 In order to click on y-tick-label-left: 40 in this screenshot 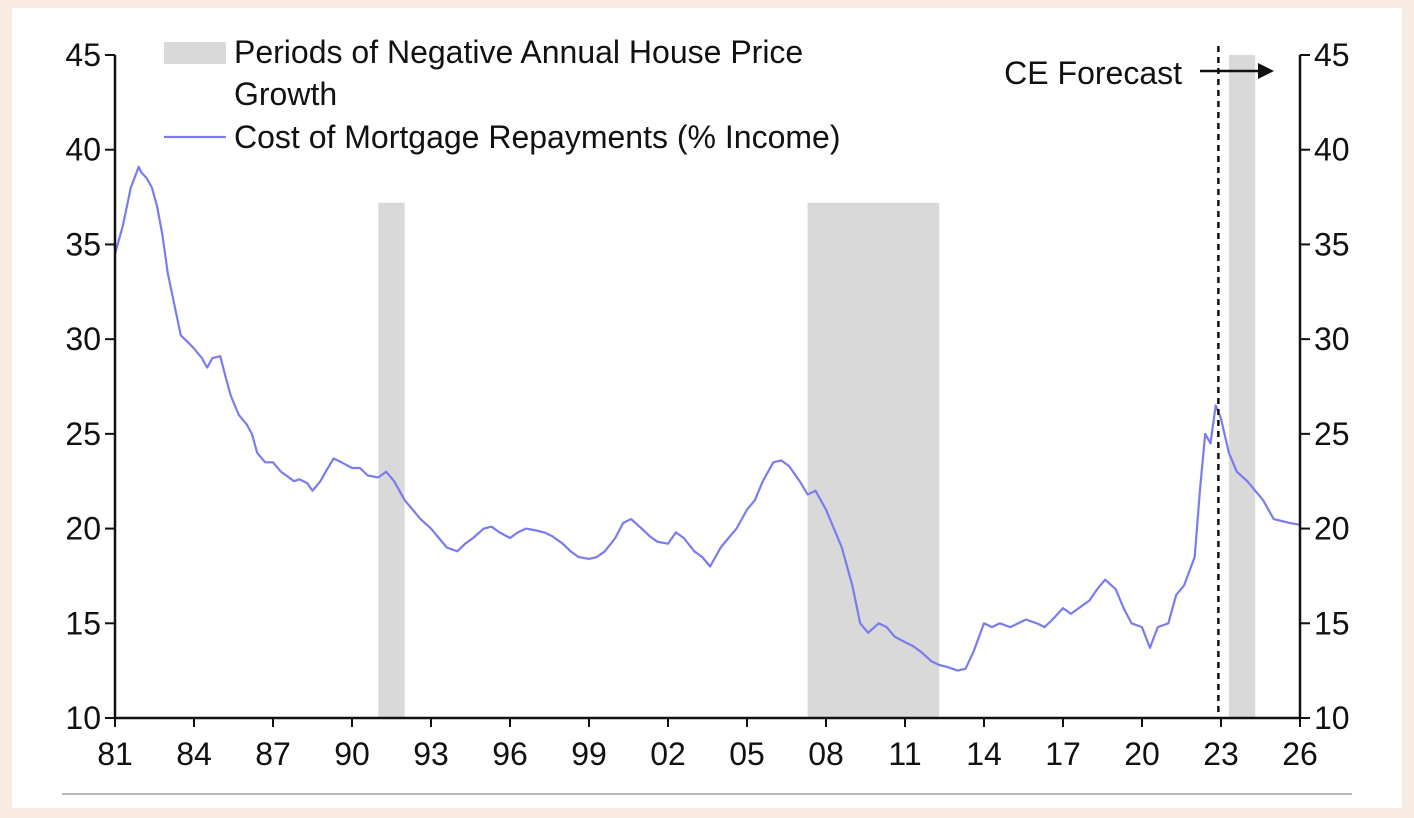, I will do `click(83, 150)`.